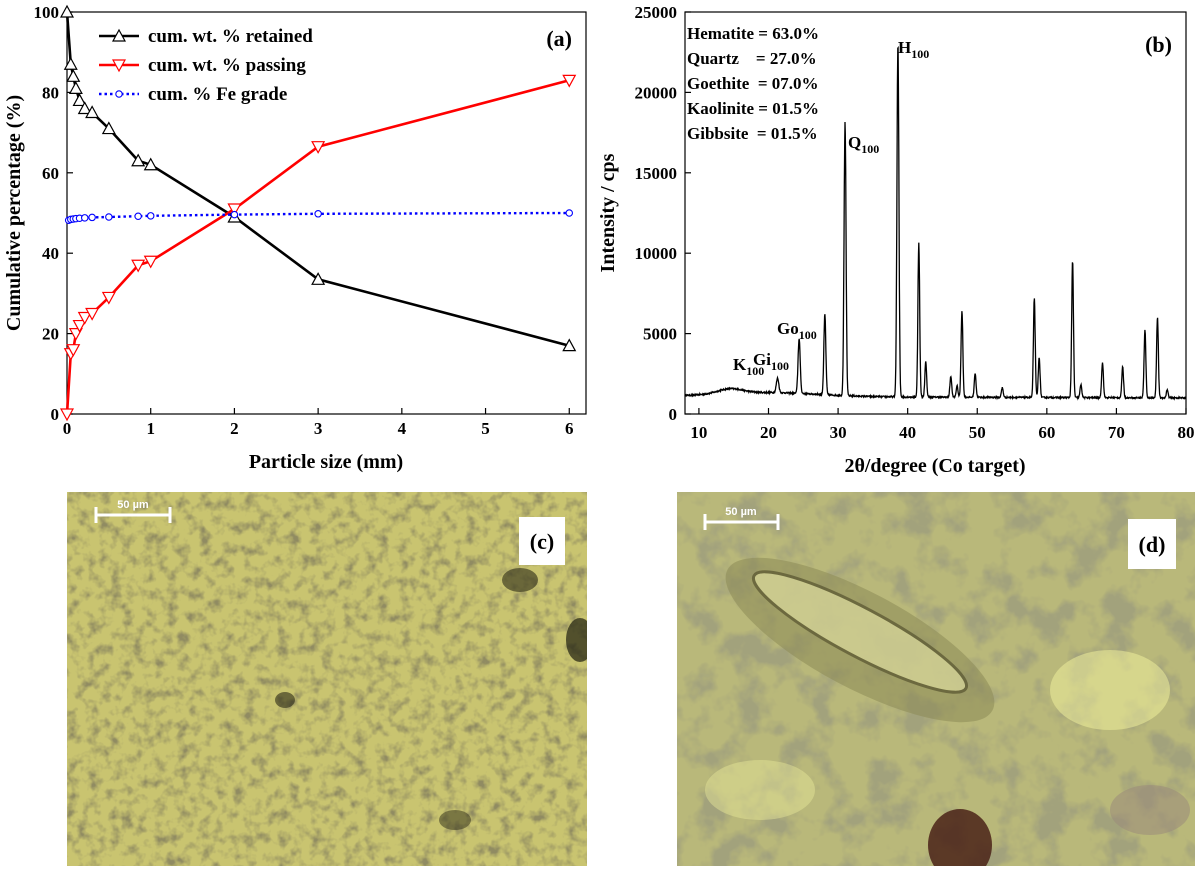  What do you see at coordinates (752, 58) in the screenshot?
I see `composition-line-1: Quartz = 27.0%` at bounding box center [752, 58].